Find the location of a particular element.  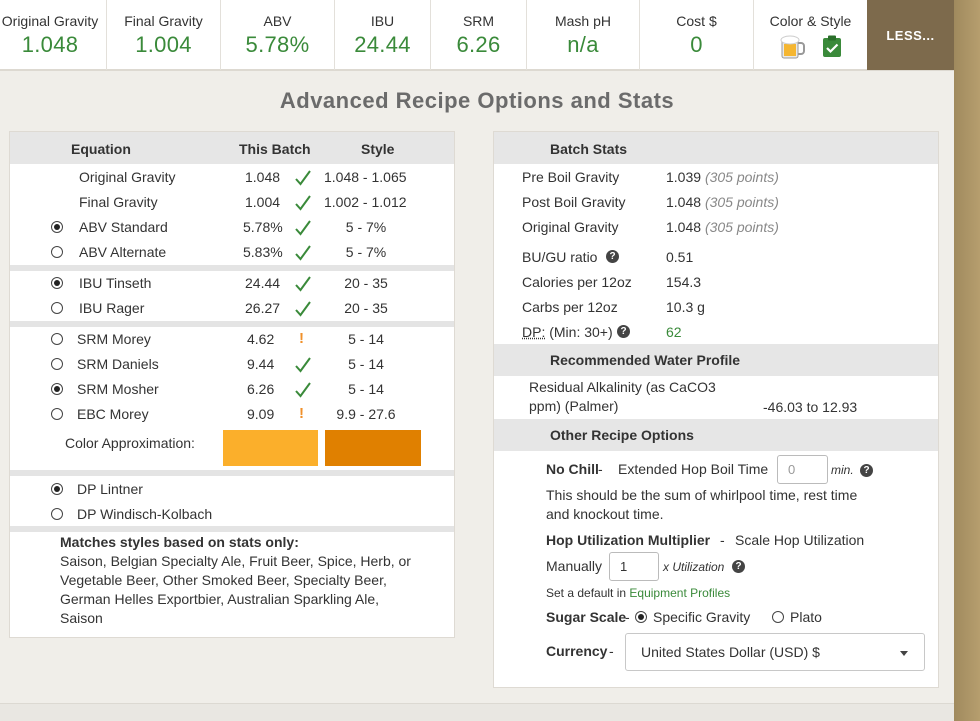

calories-label: Calories per 12oz is located at coordinates (577, 282).